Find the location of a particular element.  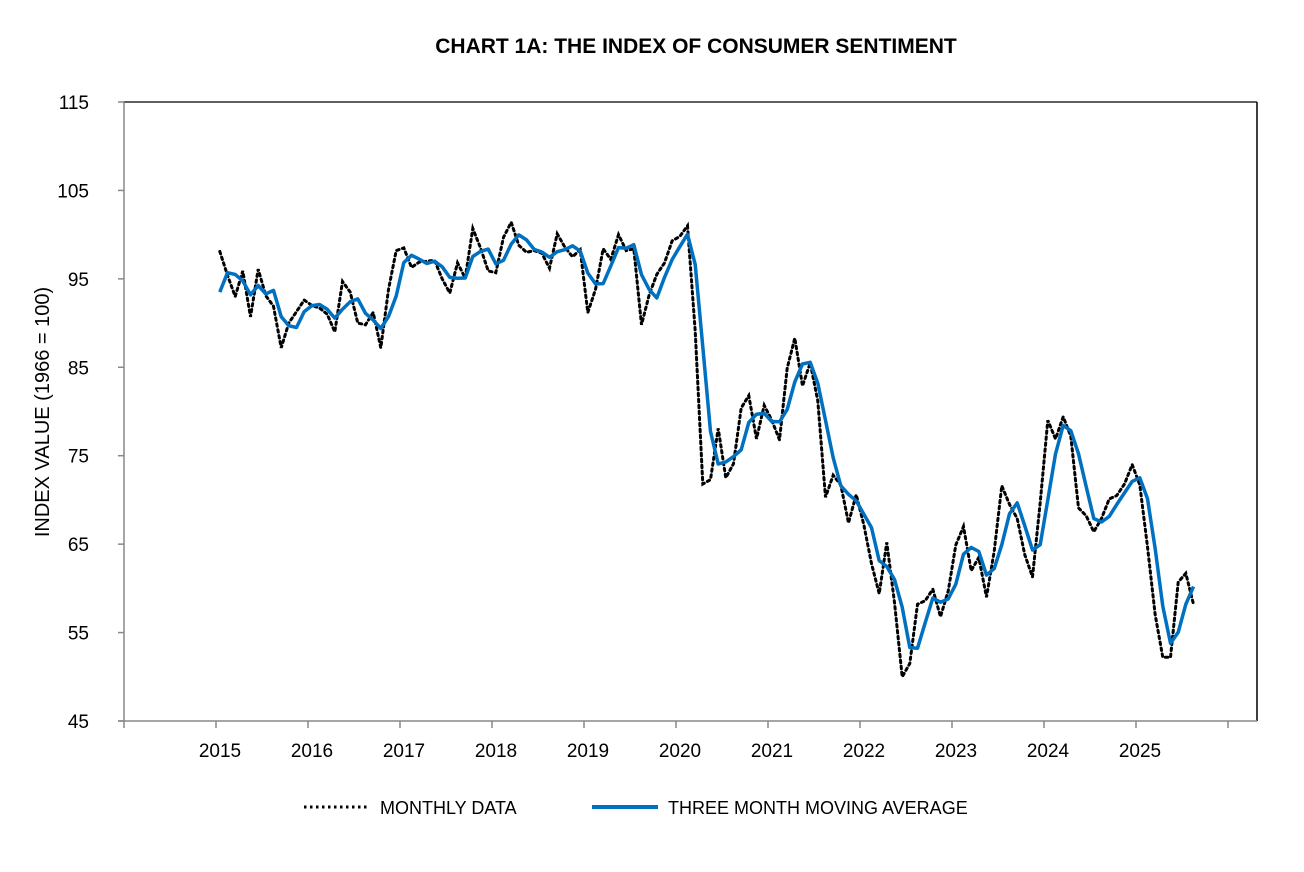

x-tick-label: 2015 is located at coordinates (220, 751).